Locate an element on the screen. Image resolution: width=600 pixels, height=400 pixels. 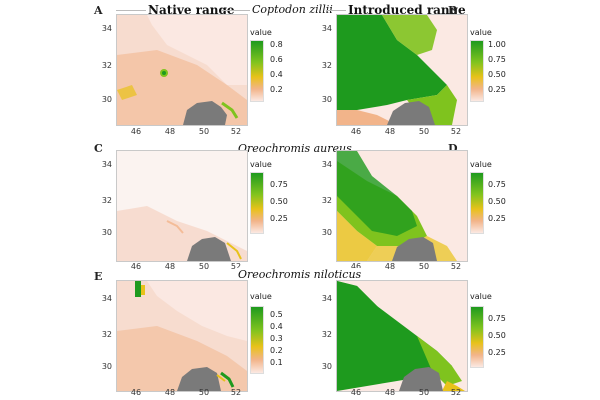
ytick-e-34: 34 is located at coordinates (106, 298).